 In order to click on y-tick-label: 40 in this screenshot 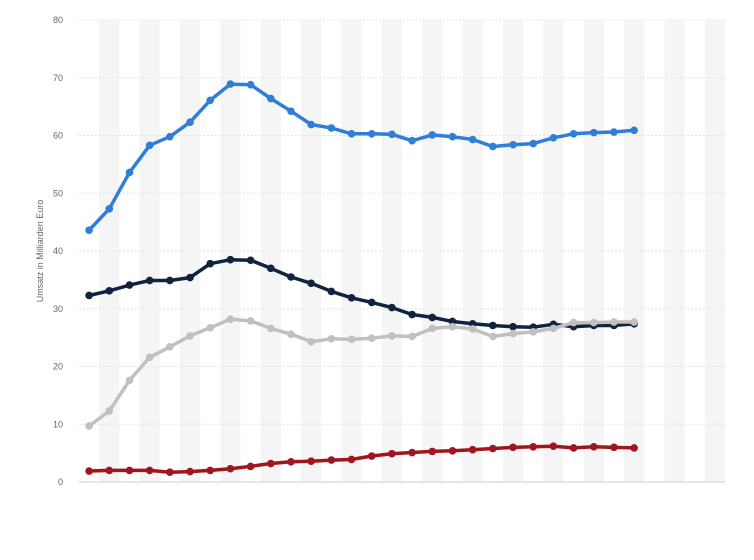, I will do `click(58, 251)`.